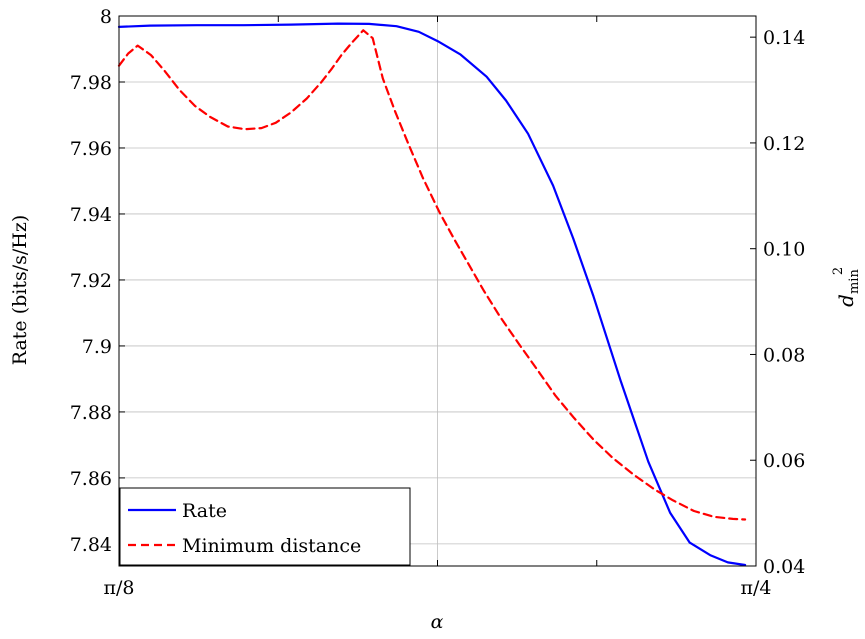 Image resolution: width=865 pixels, height=639 pixels. Describe the element at coordinates (106, 17) in the screenshot. I see `y-left-tick-label: 8` at that location.